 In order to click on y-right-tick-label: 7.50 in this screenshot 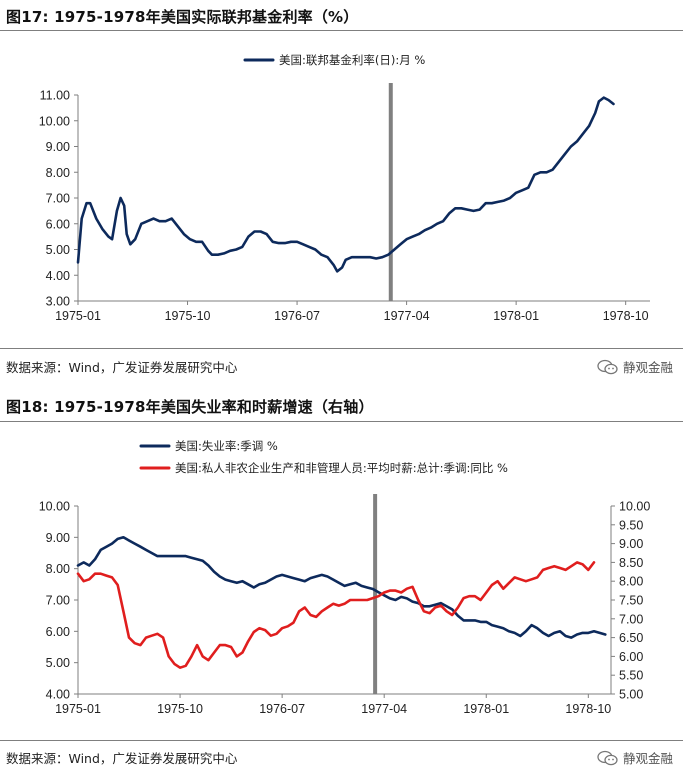, I will do `click(631, 601)`.